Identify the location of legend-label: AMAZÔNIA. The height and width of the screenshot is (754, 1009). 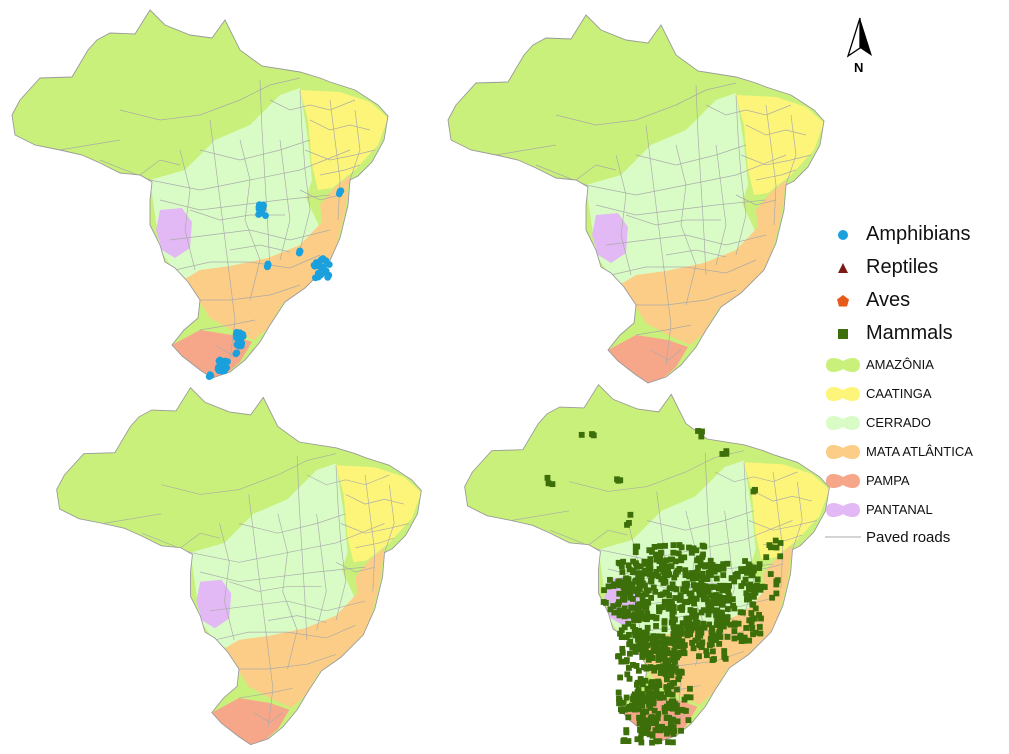
(900, 364).